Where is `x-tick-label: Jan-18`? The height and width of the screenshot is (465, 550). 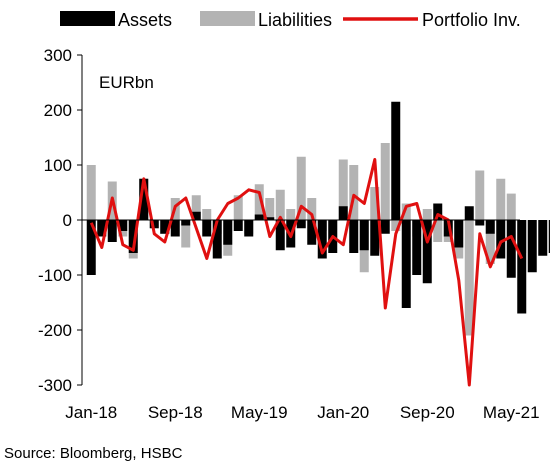 x-tick-label: Jan-18 is located at coordinates (91, 412).